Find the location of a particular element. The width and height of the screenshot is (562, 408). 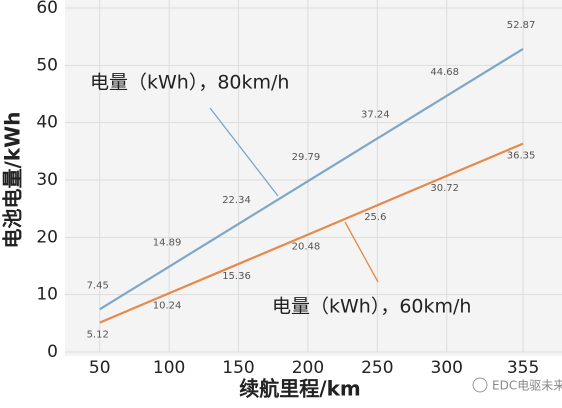

x-tick-label: 355 is located at coordinates (523, 368).